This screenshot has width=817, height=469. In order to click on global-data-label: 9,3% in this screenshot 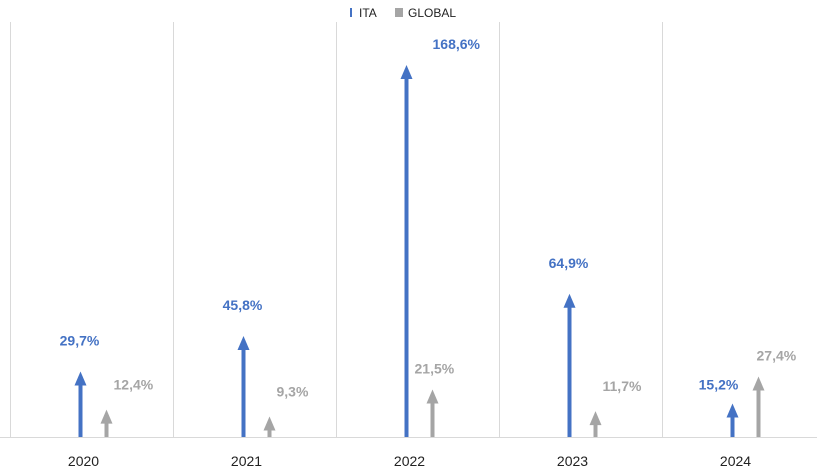, I will do `click(293, 391)`.